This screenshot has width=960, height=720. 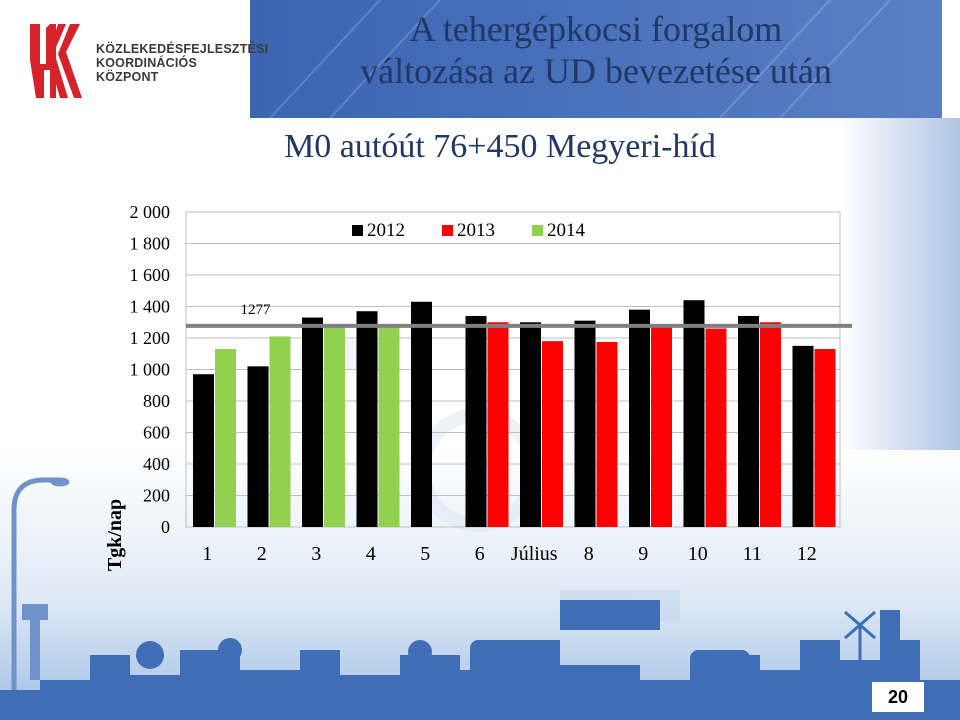 I want to click on y-tick-label: 1 000, so click(x=150, y=370).